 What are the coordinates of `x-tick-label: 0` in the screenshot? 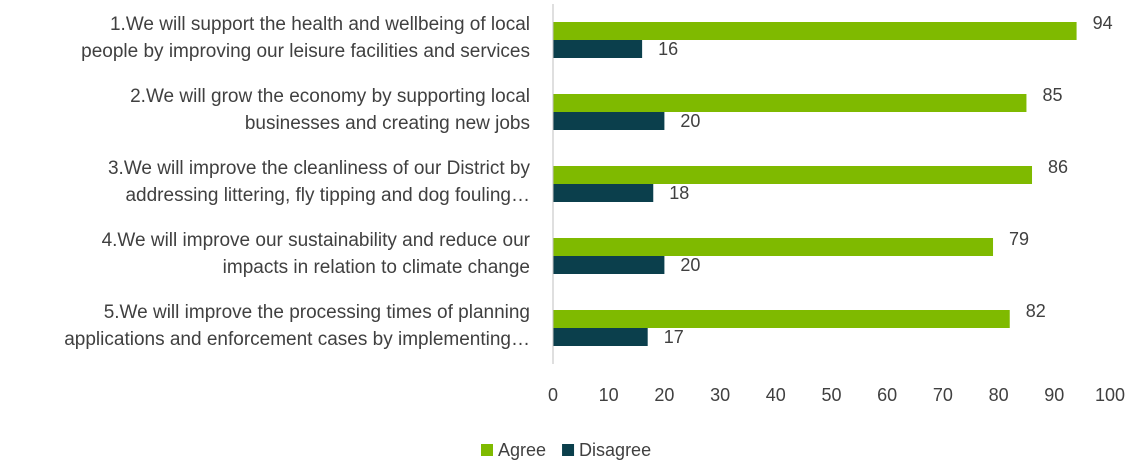 It's located at (553, 395).